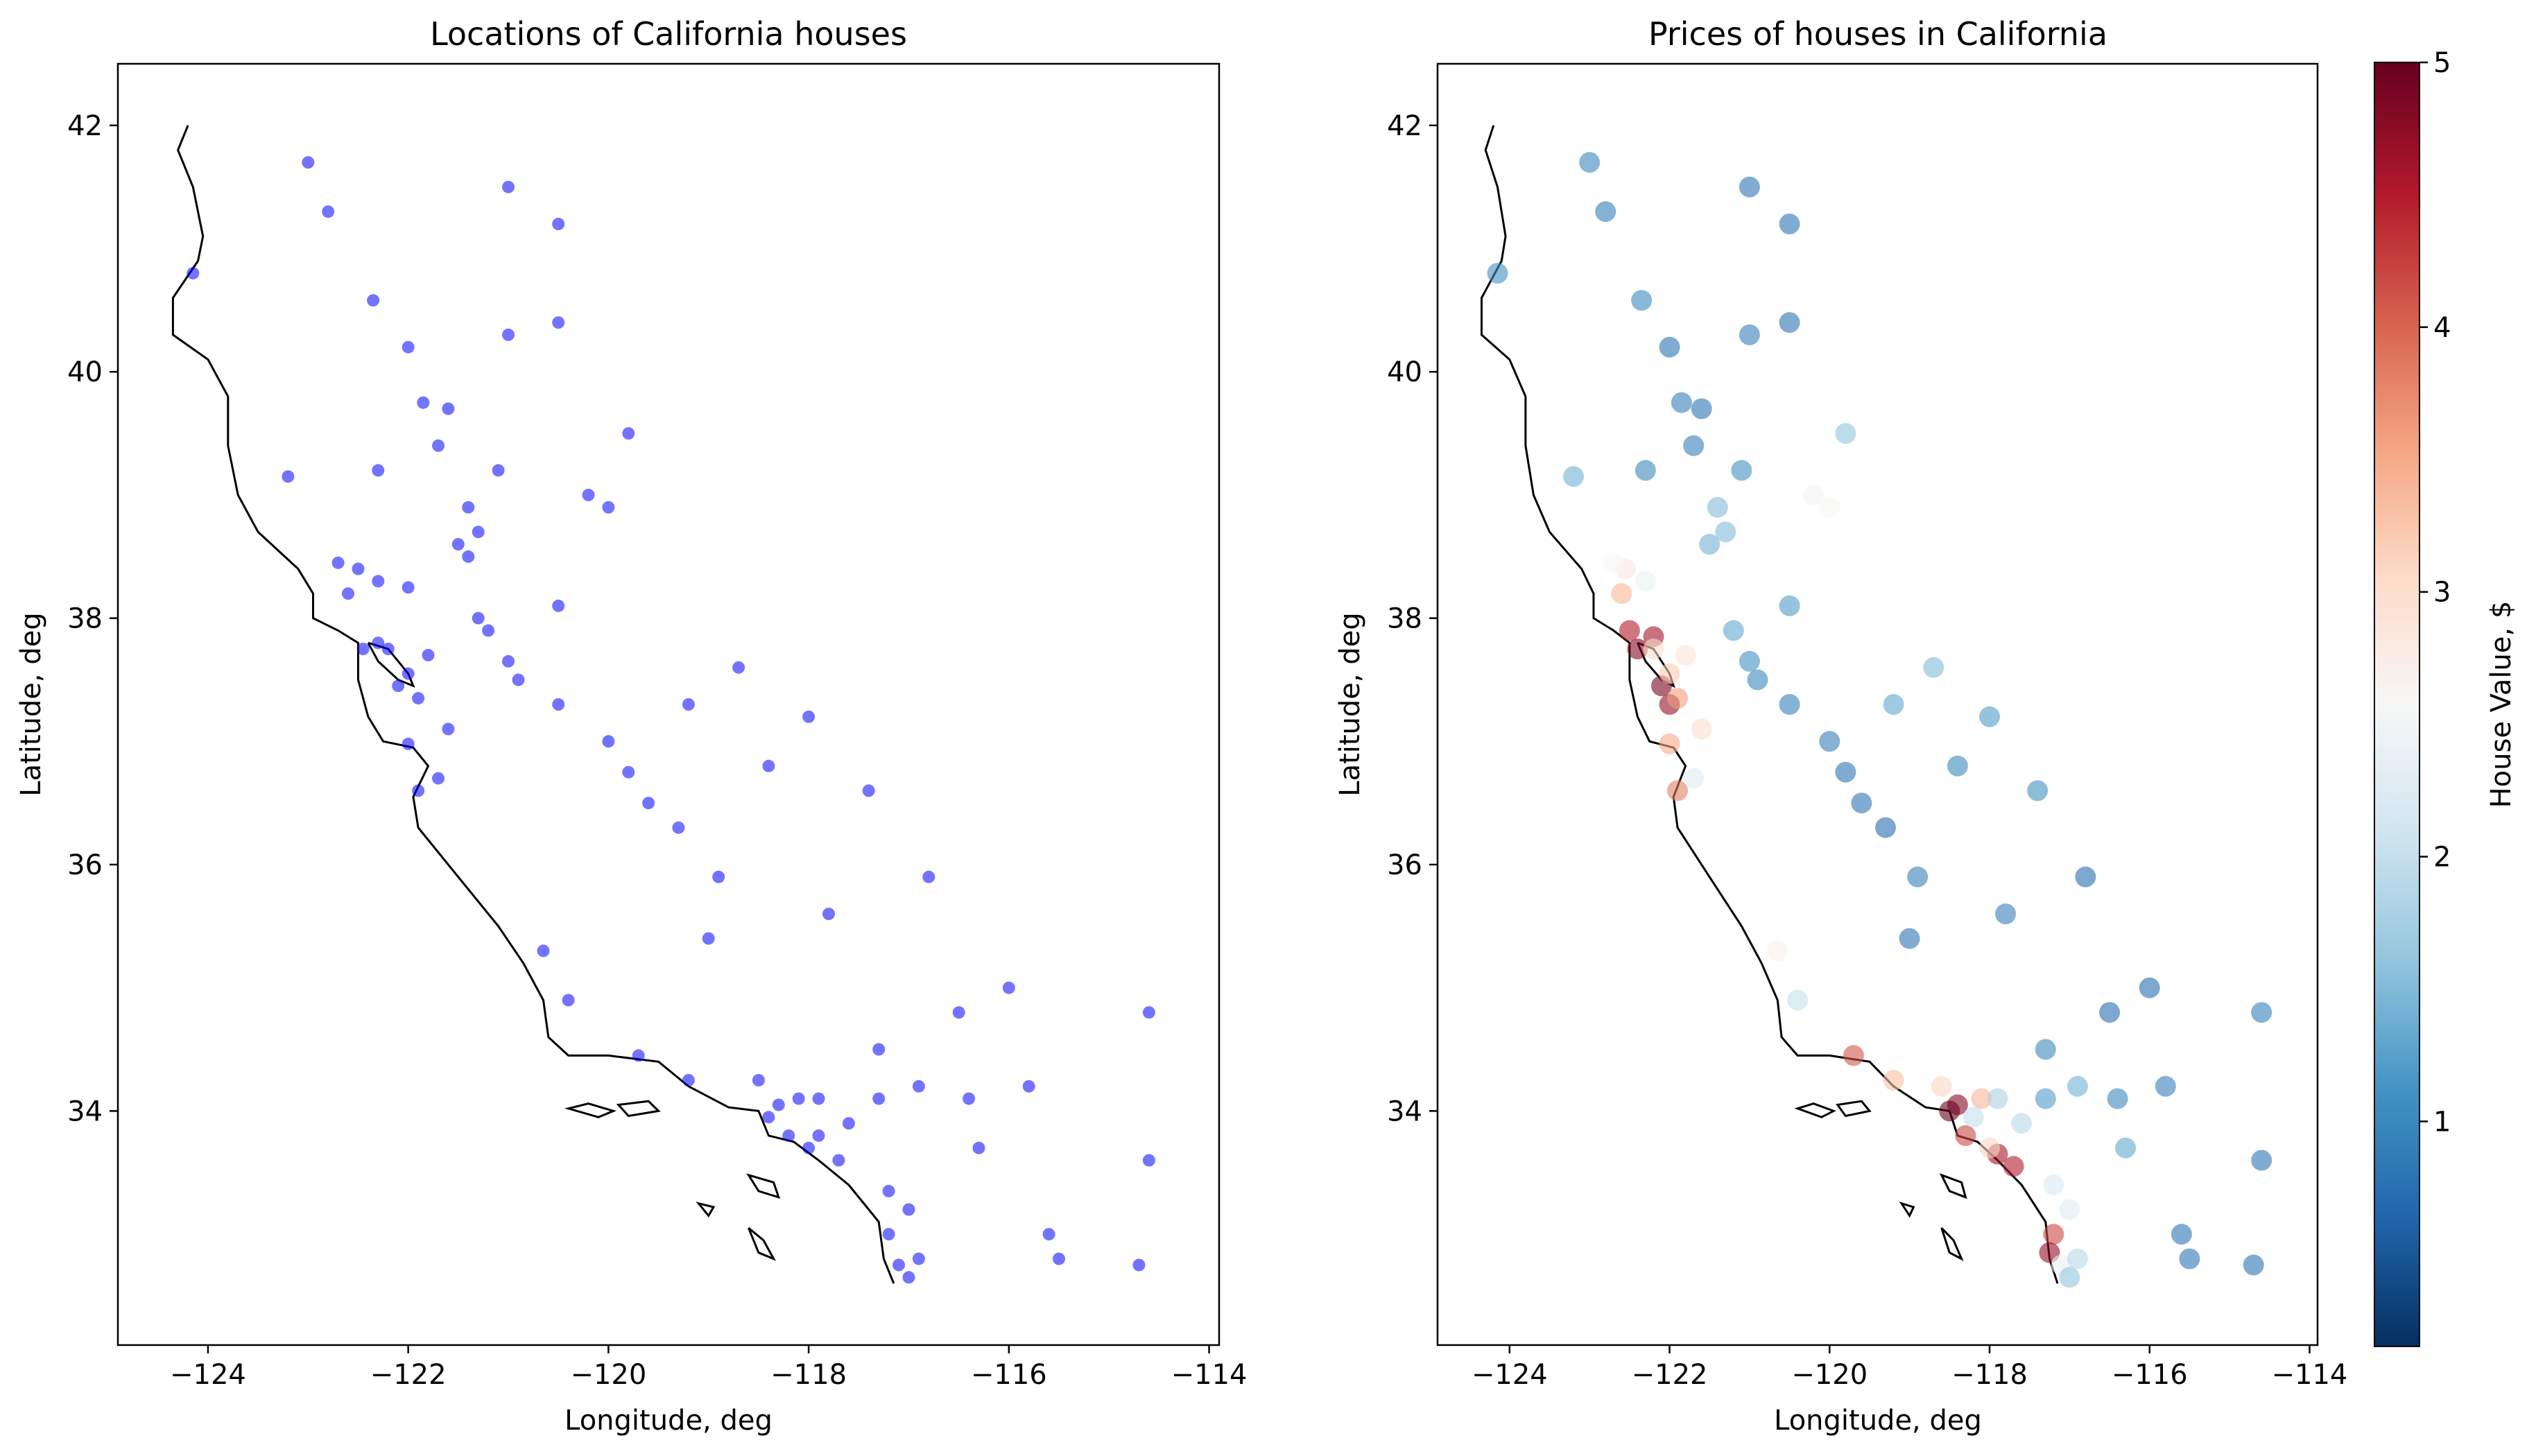 The height and width of the screenshot is (1456, 2536). I want to click on y-tick-label: 36, so click(1405, 865).